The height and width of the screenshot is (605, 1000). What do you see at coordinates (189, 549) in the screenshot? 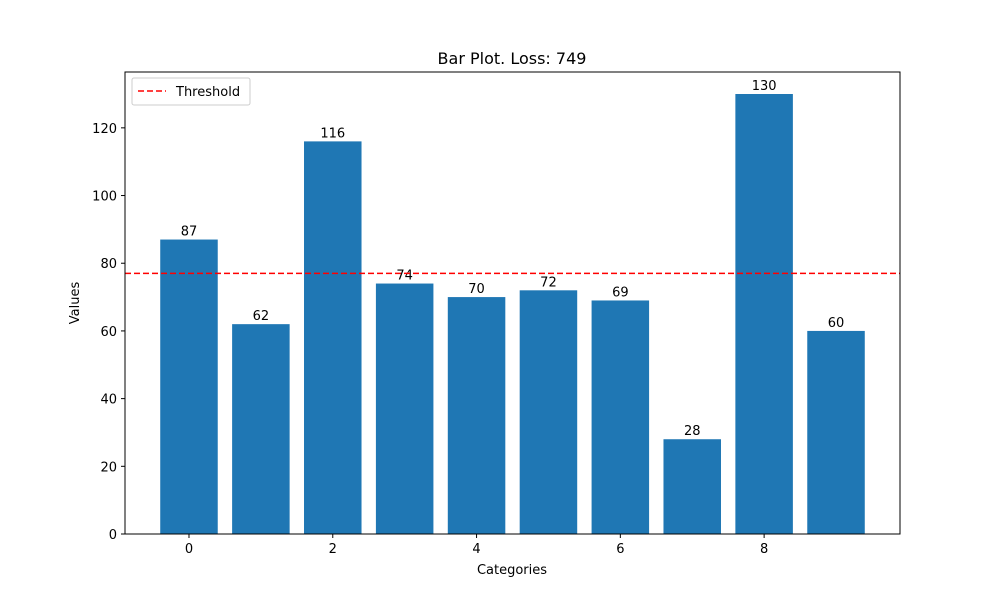
I see `x-tick-label: 0` at bounding box center [189, 549].